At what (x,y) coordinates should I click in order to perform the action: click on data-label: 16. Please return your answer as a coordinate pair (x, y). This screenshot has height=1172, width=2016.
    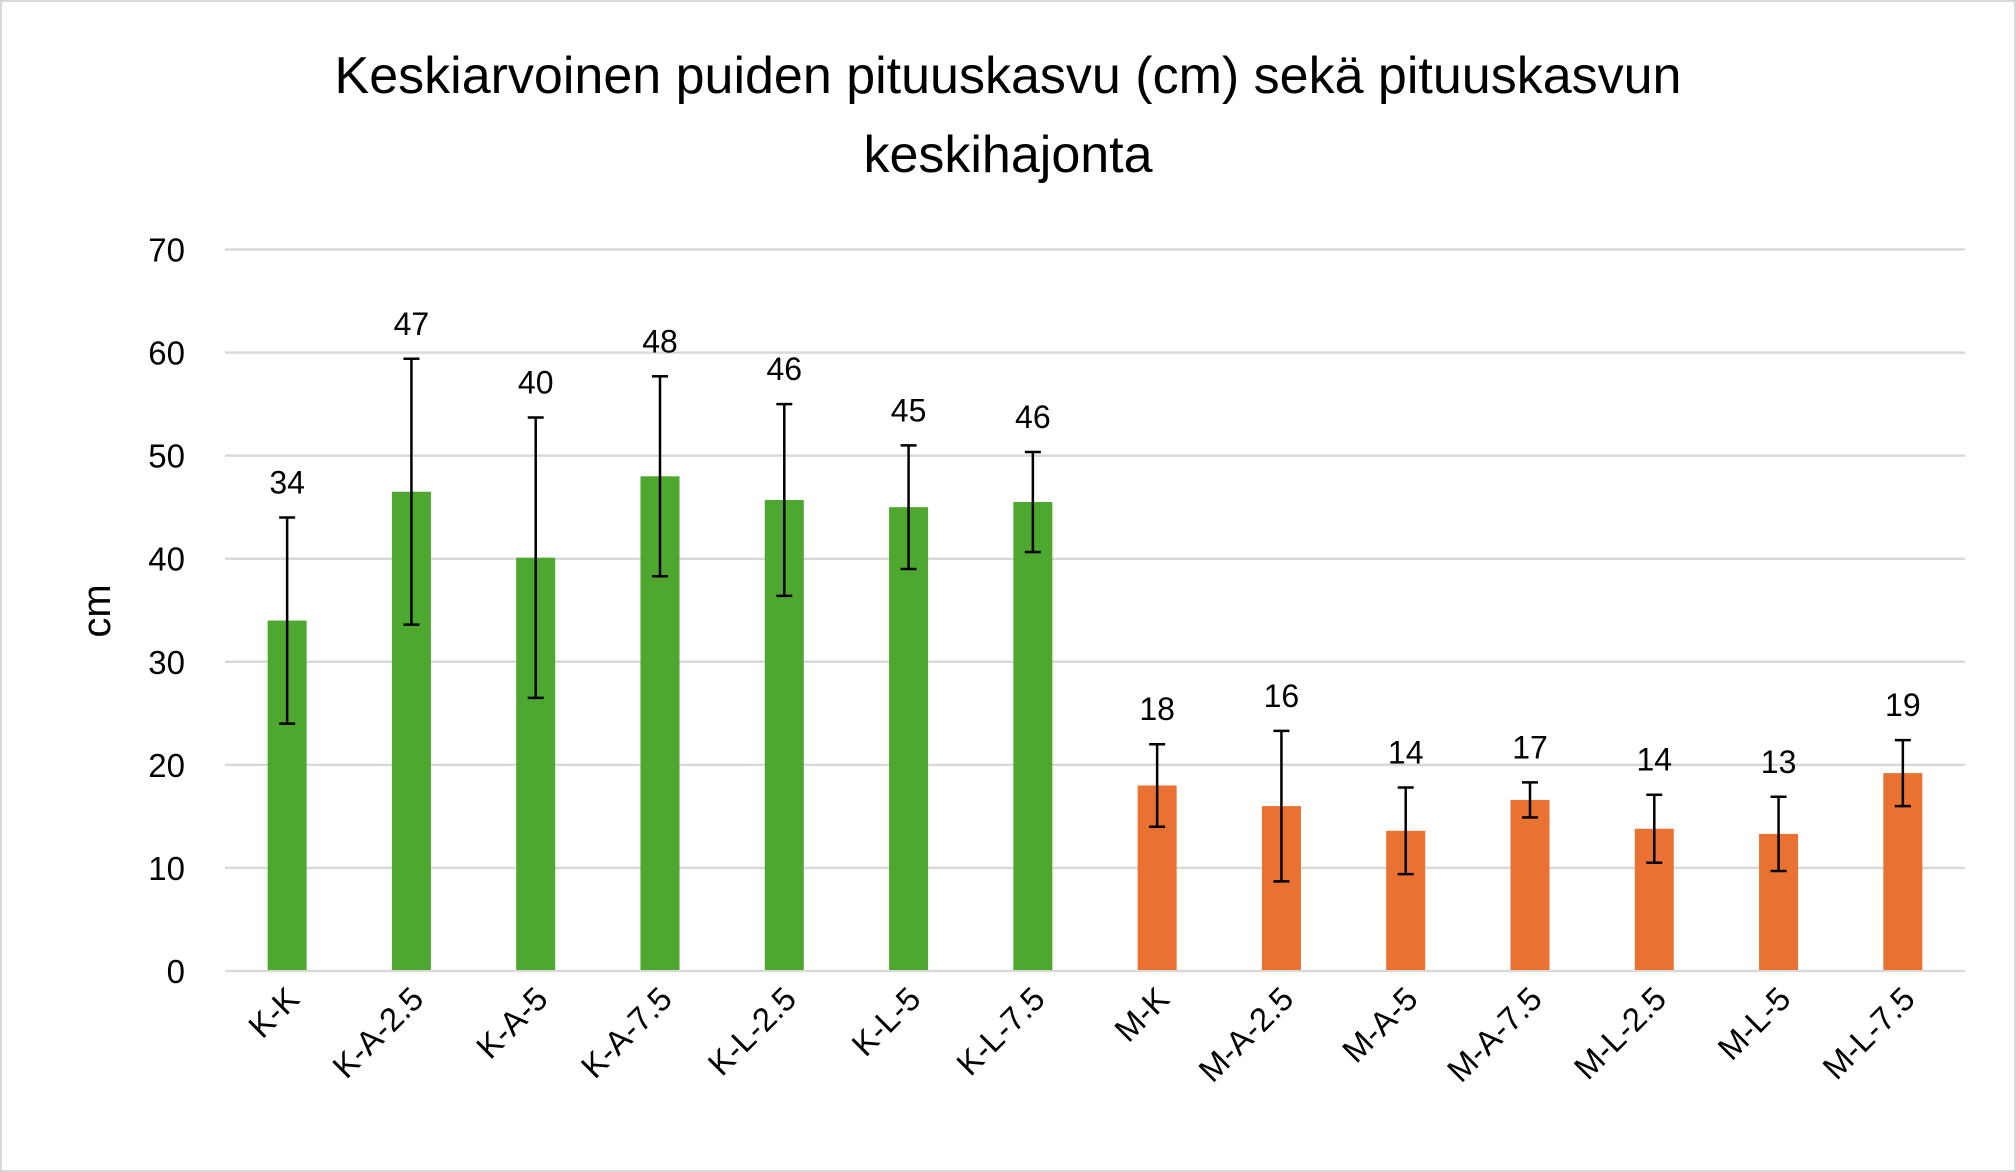
    Looking at the image, I should click on (1282, 696).